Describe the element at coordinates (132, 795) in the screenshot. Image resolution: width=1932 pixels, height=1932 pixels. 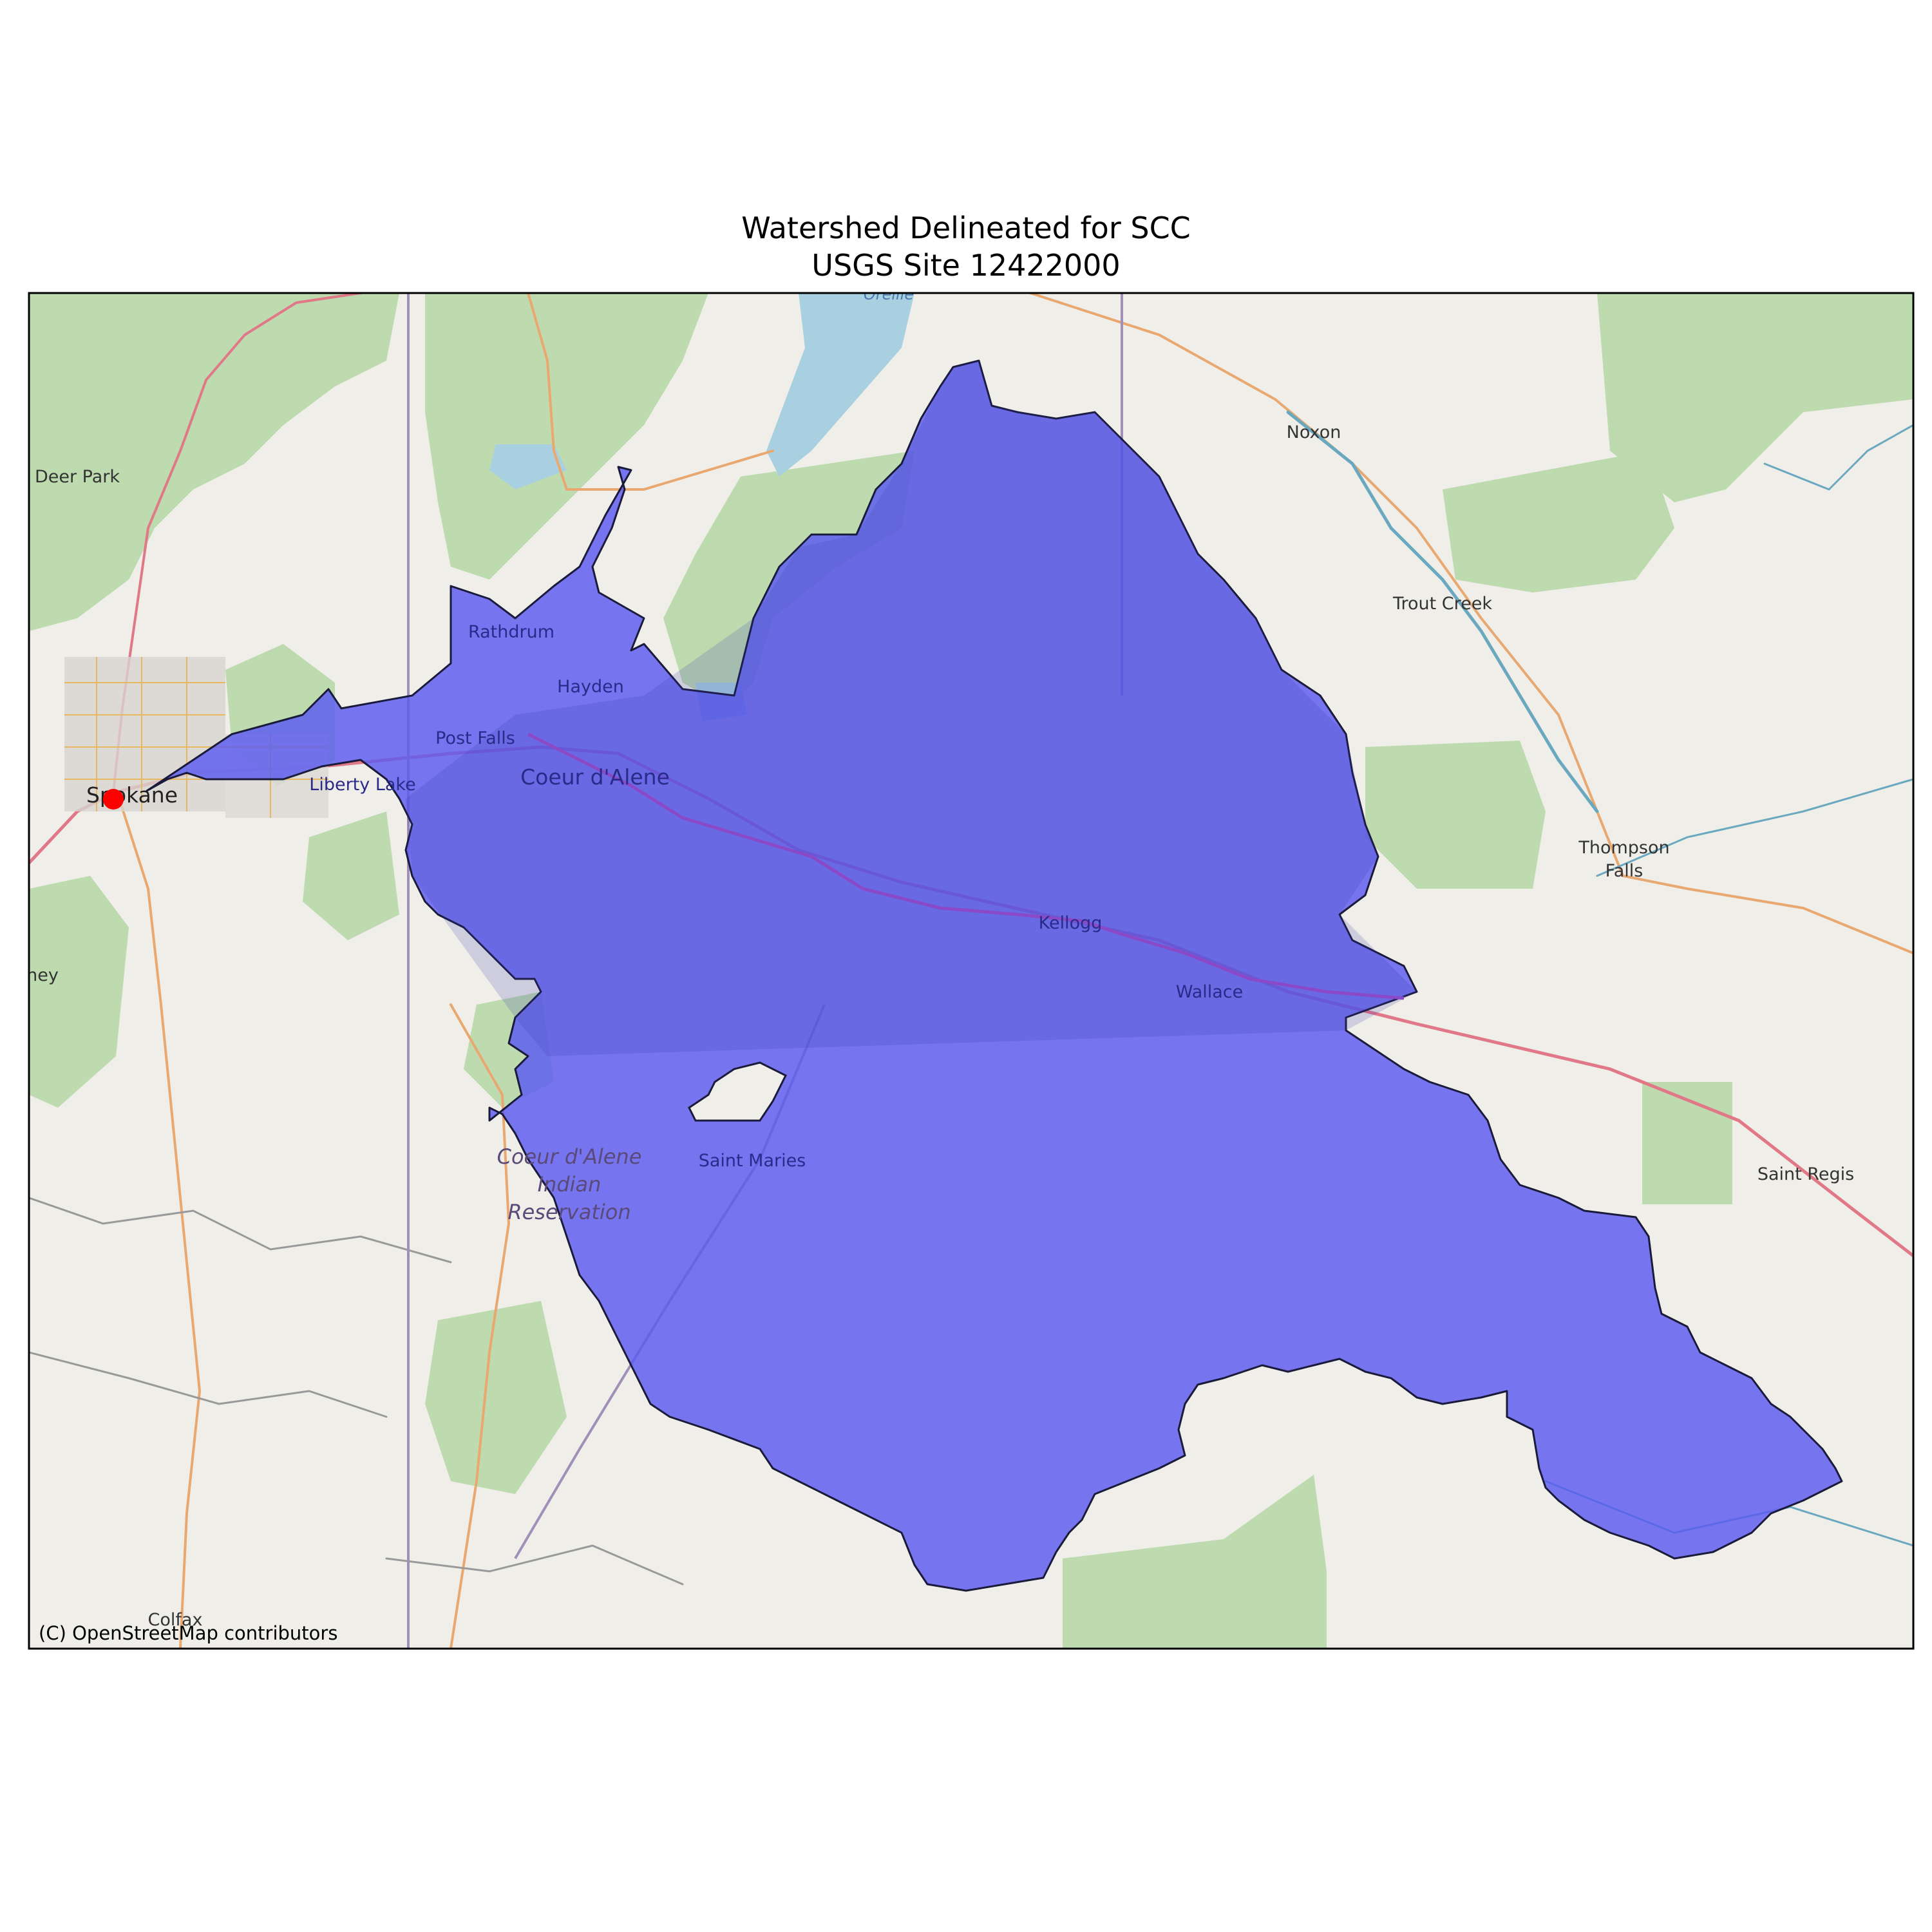
I see `label-spokane: Spokane` at that location.